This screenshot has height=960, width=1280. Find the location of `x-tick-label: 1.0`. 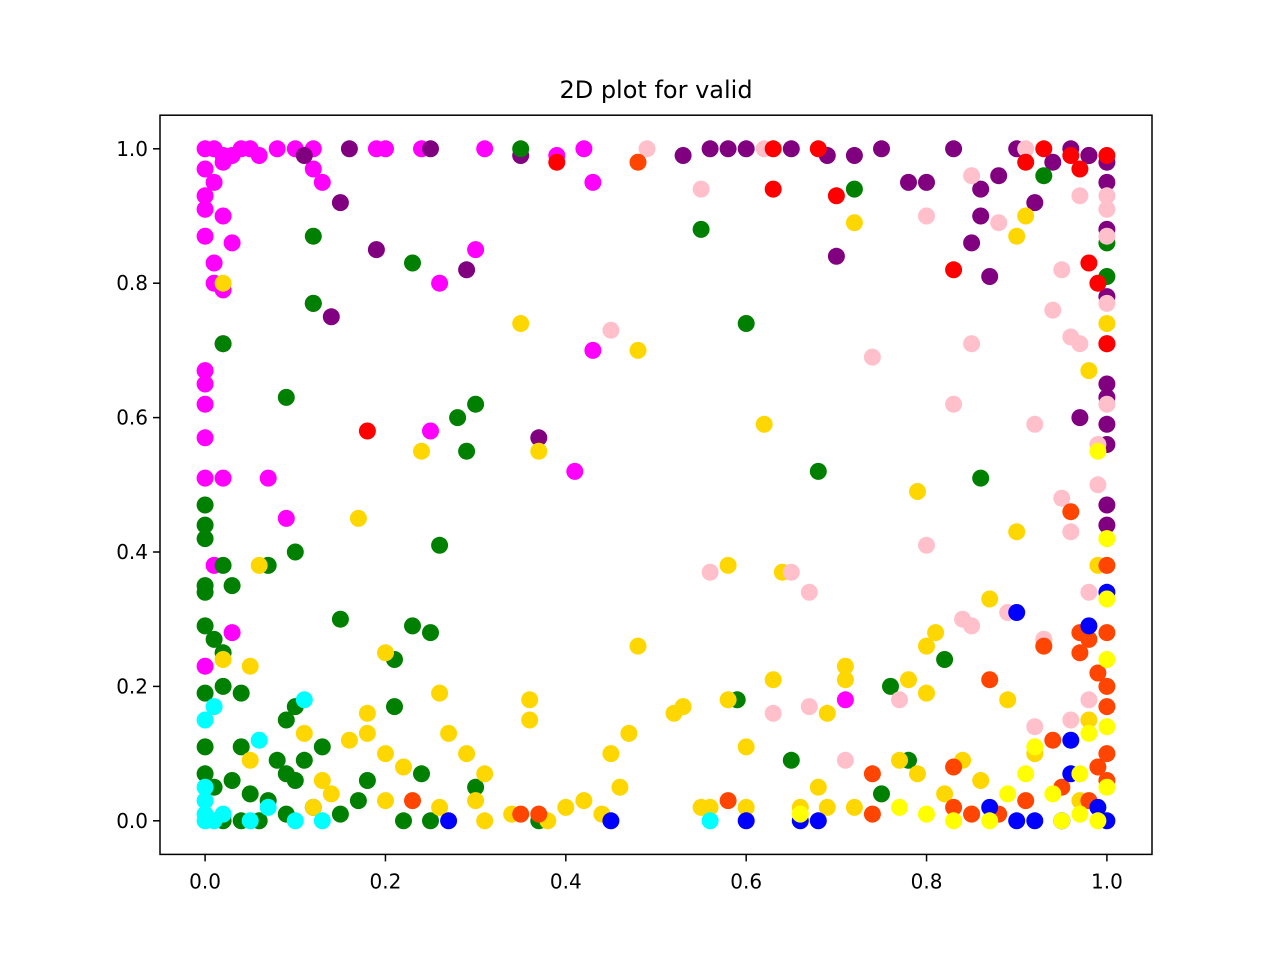

x-tick-label: 1.0 is located at coordinates (1107, 881).